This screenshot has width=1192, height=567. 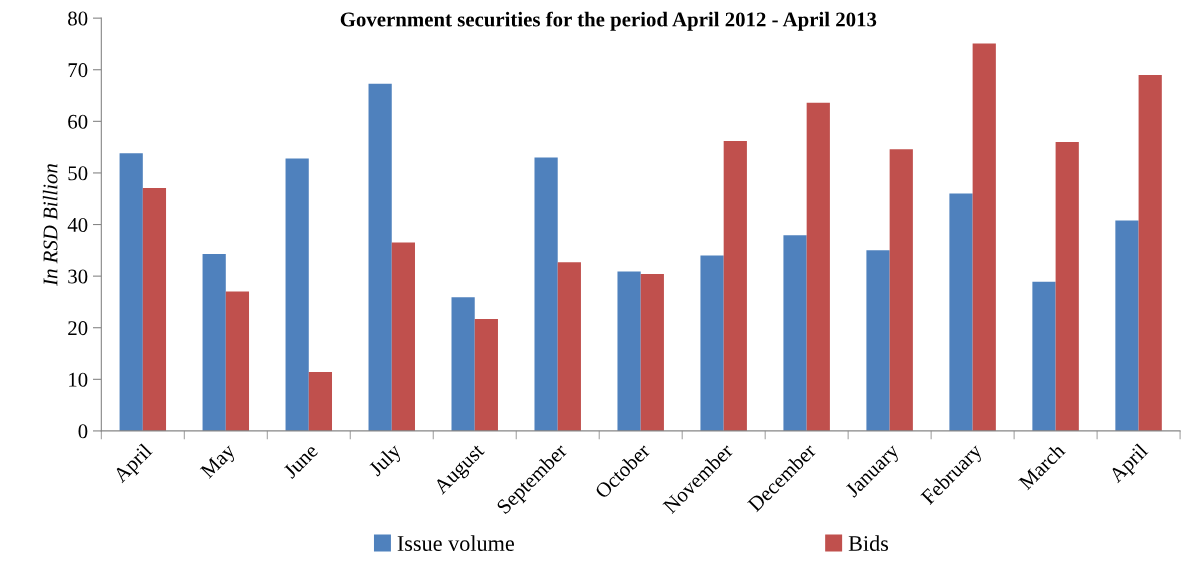 I want to click on y-tick-label: 40, so click(x=77, y=224).